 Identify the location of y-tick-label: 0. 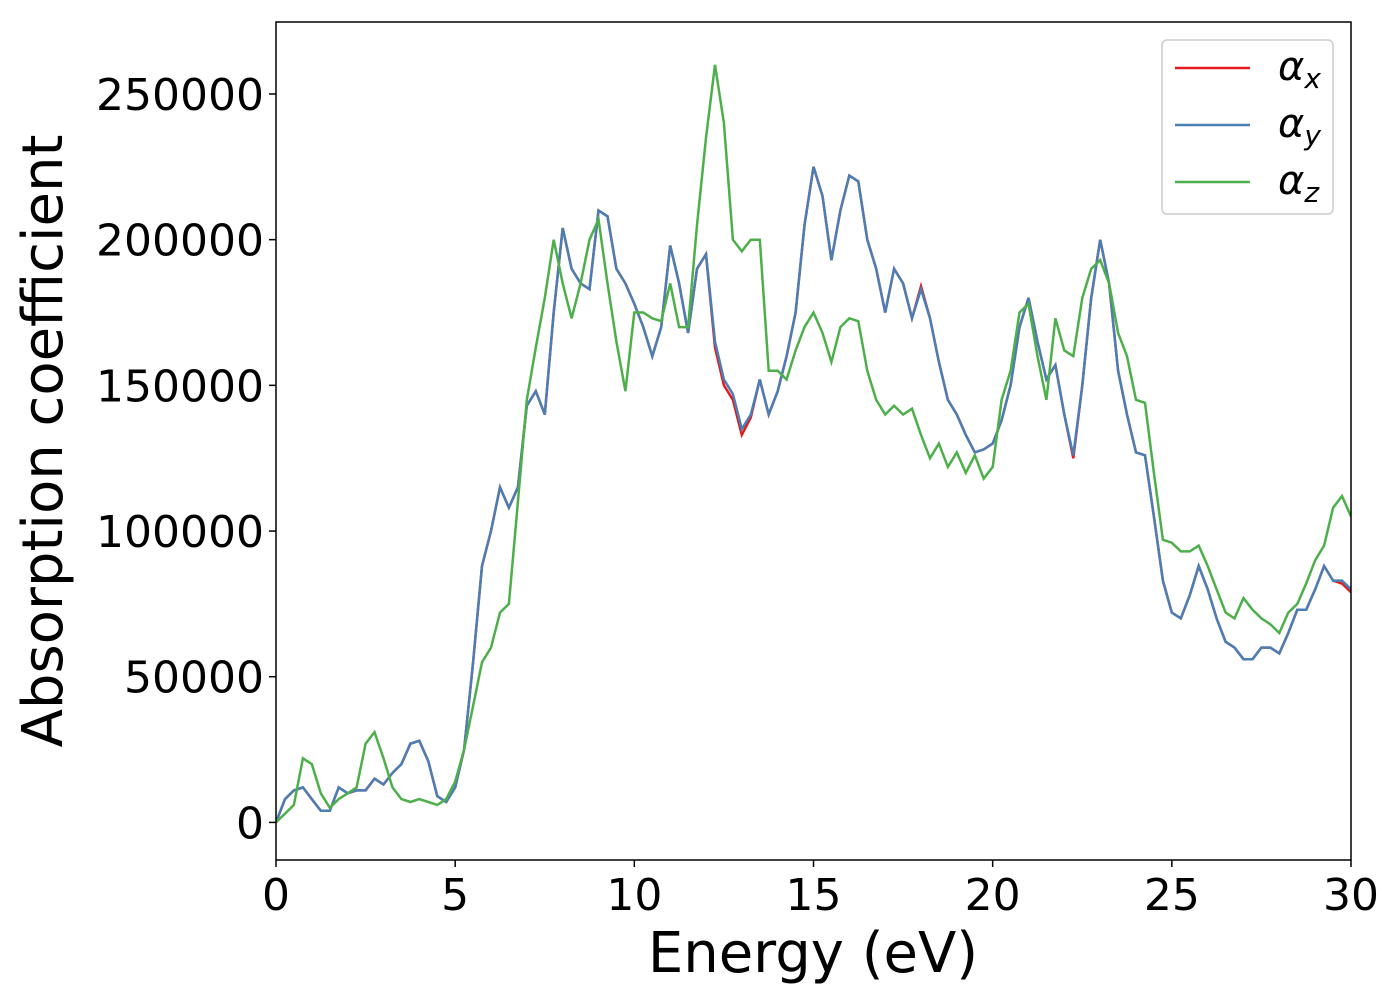
(250, 823).